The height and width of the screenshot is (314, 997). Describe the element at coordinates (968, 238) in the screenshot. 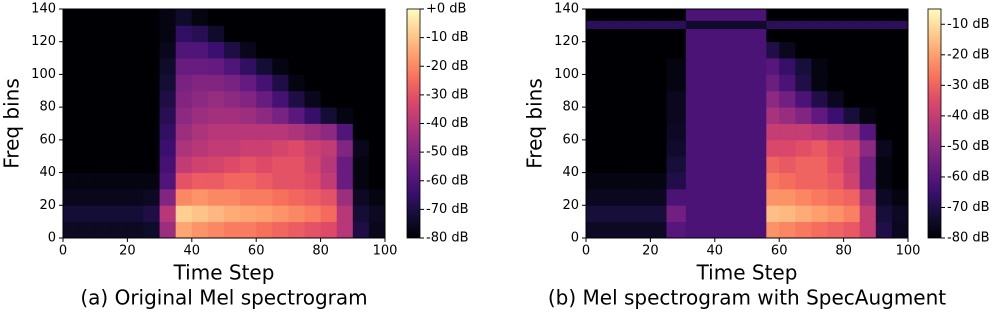

I see `colorbar-tick-label: -80 dB` at that location.